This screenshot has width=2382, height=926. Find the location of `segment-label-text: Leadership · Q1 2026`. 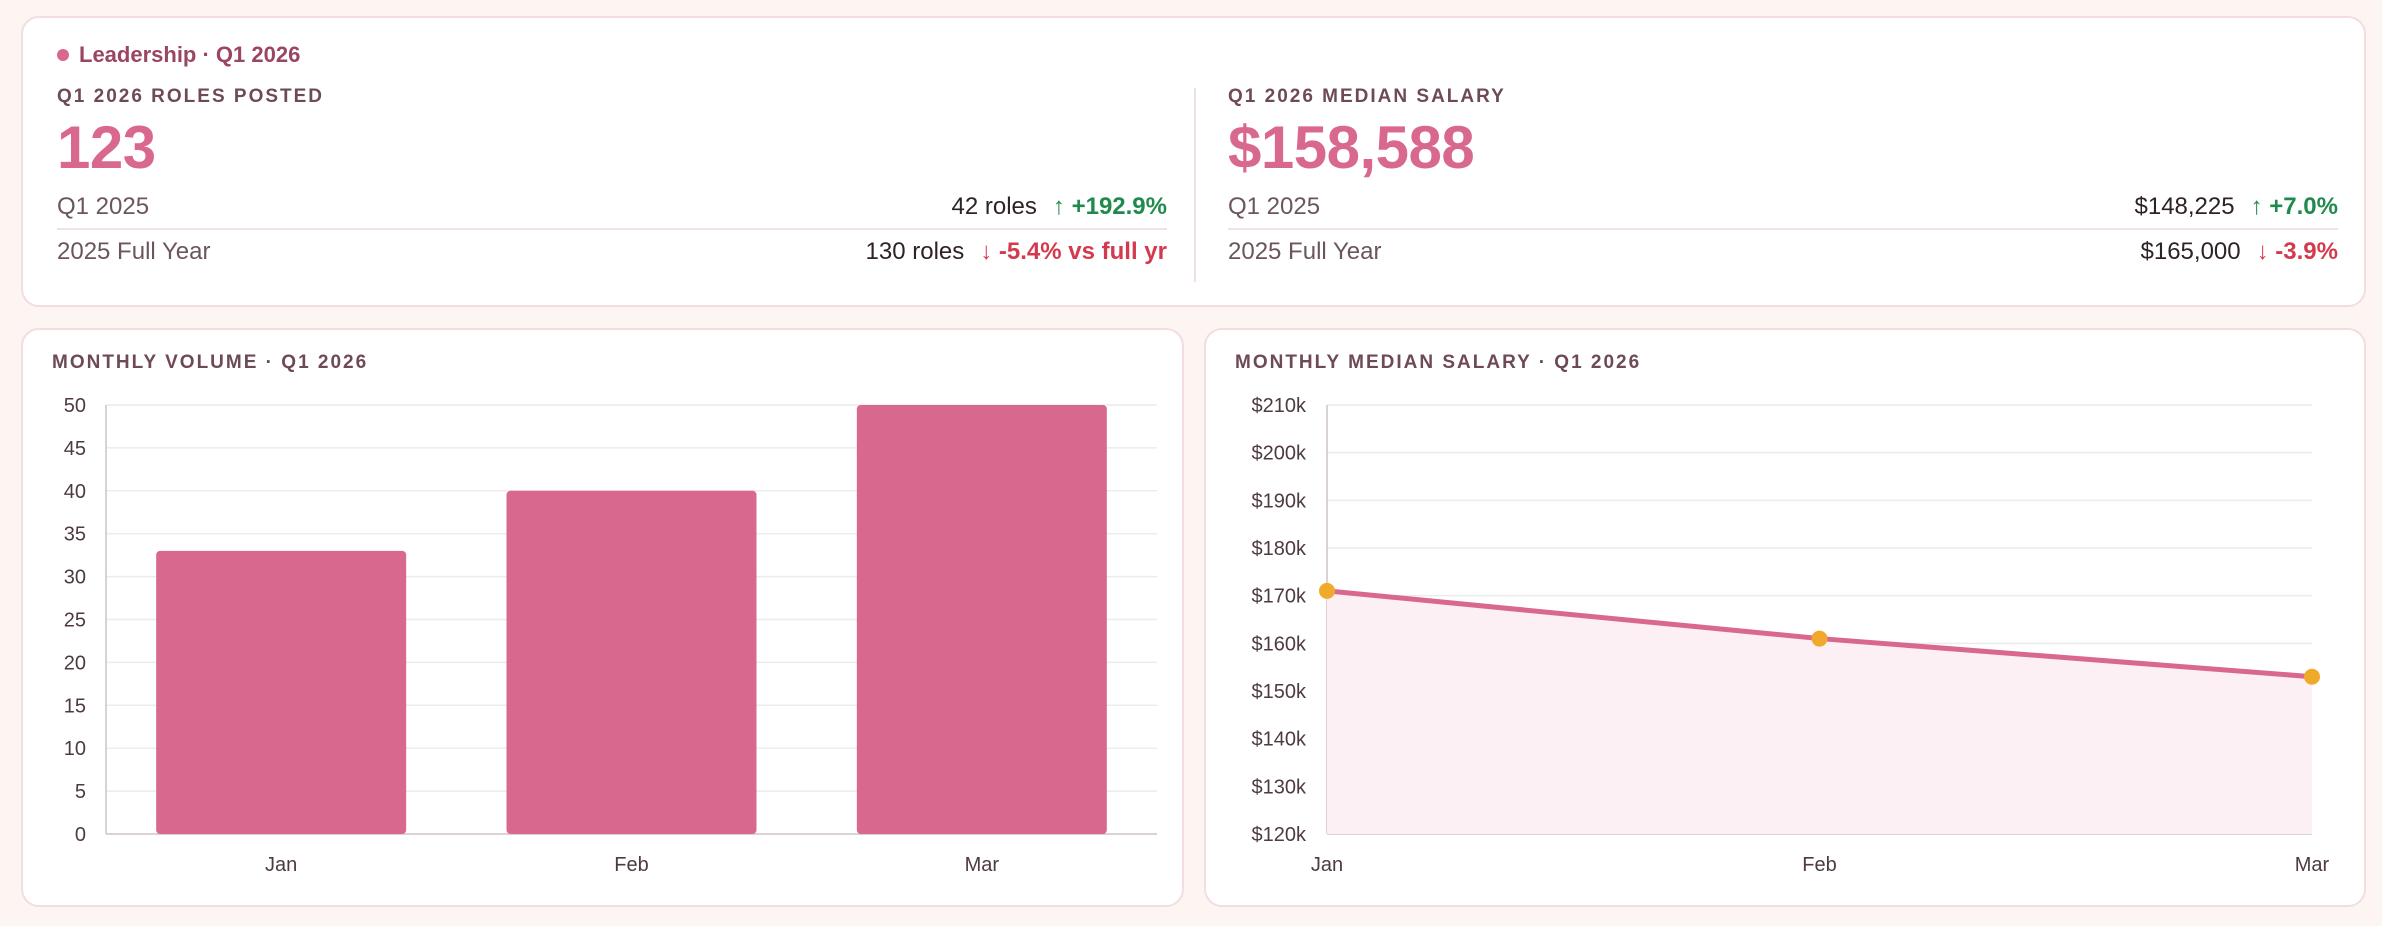

segment-label-text: Leadership · Q1 2026 is located at coordinates (190, 54).